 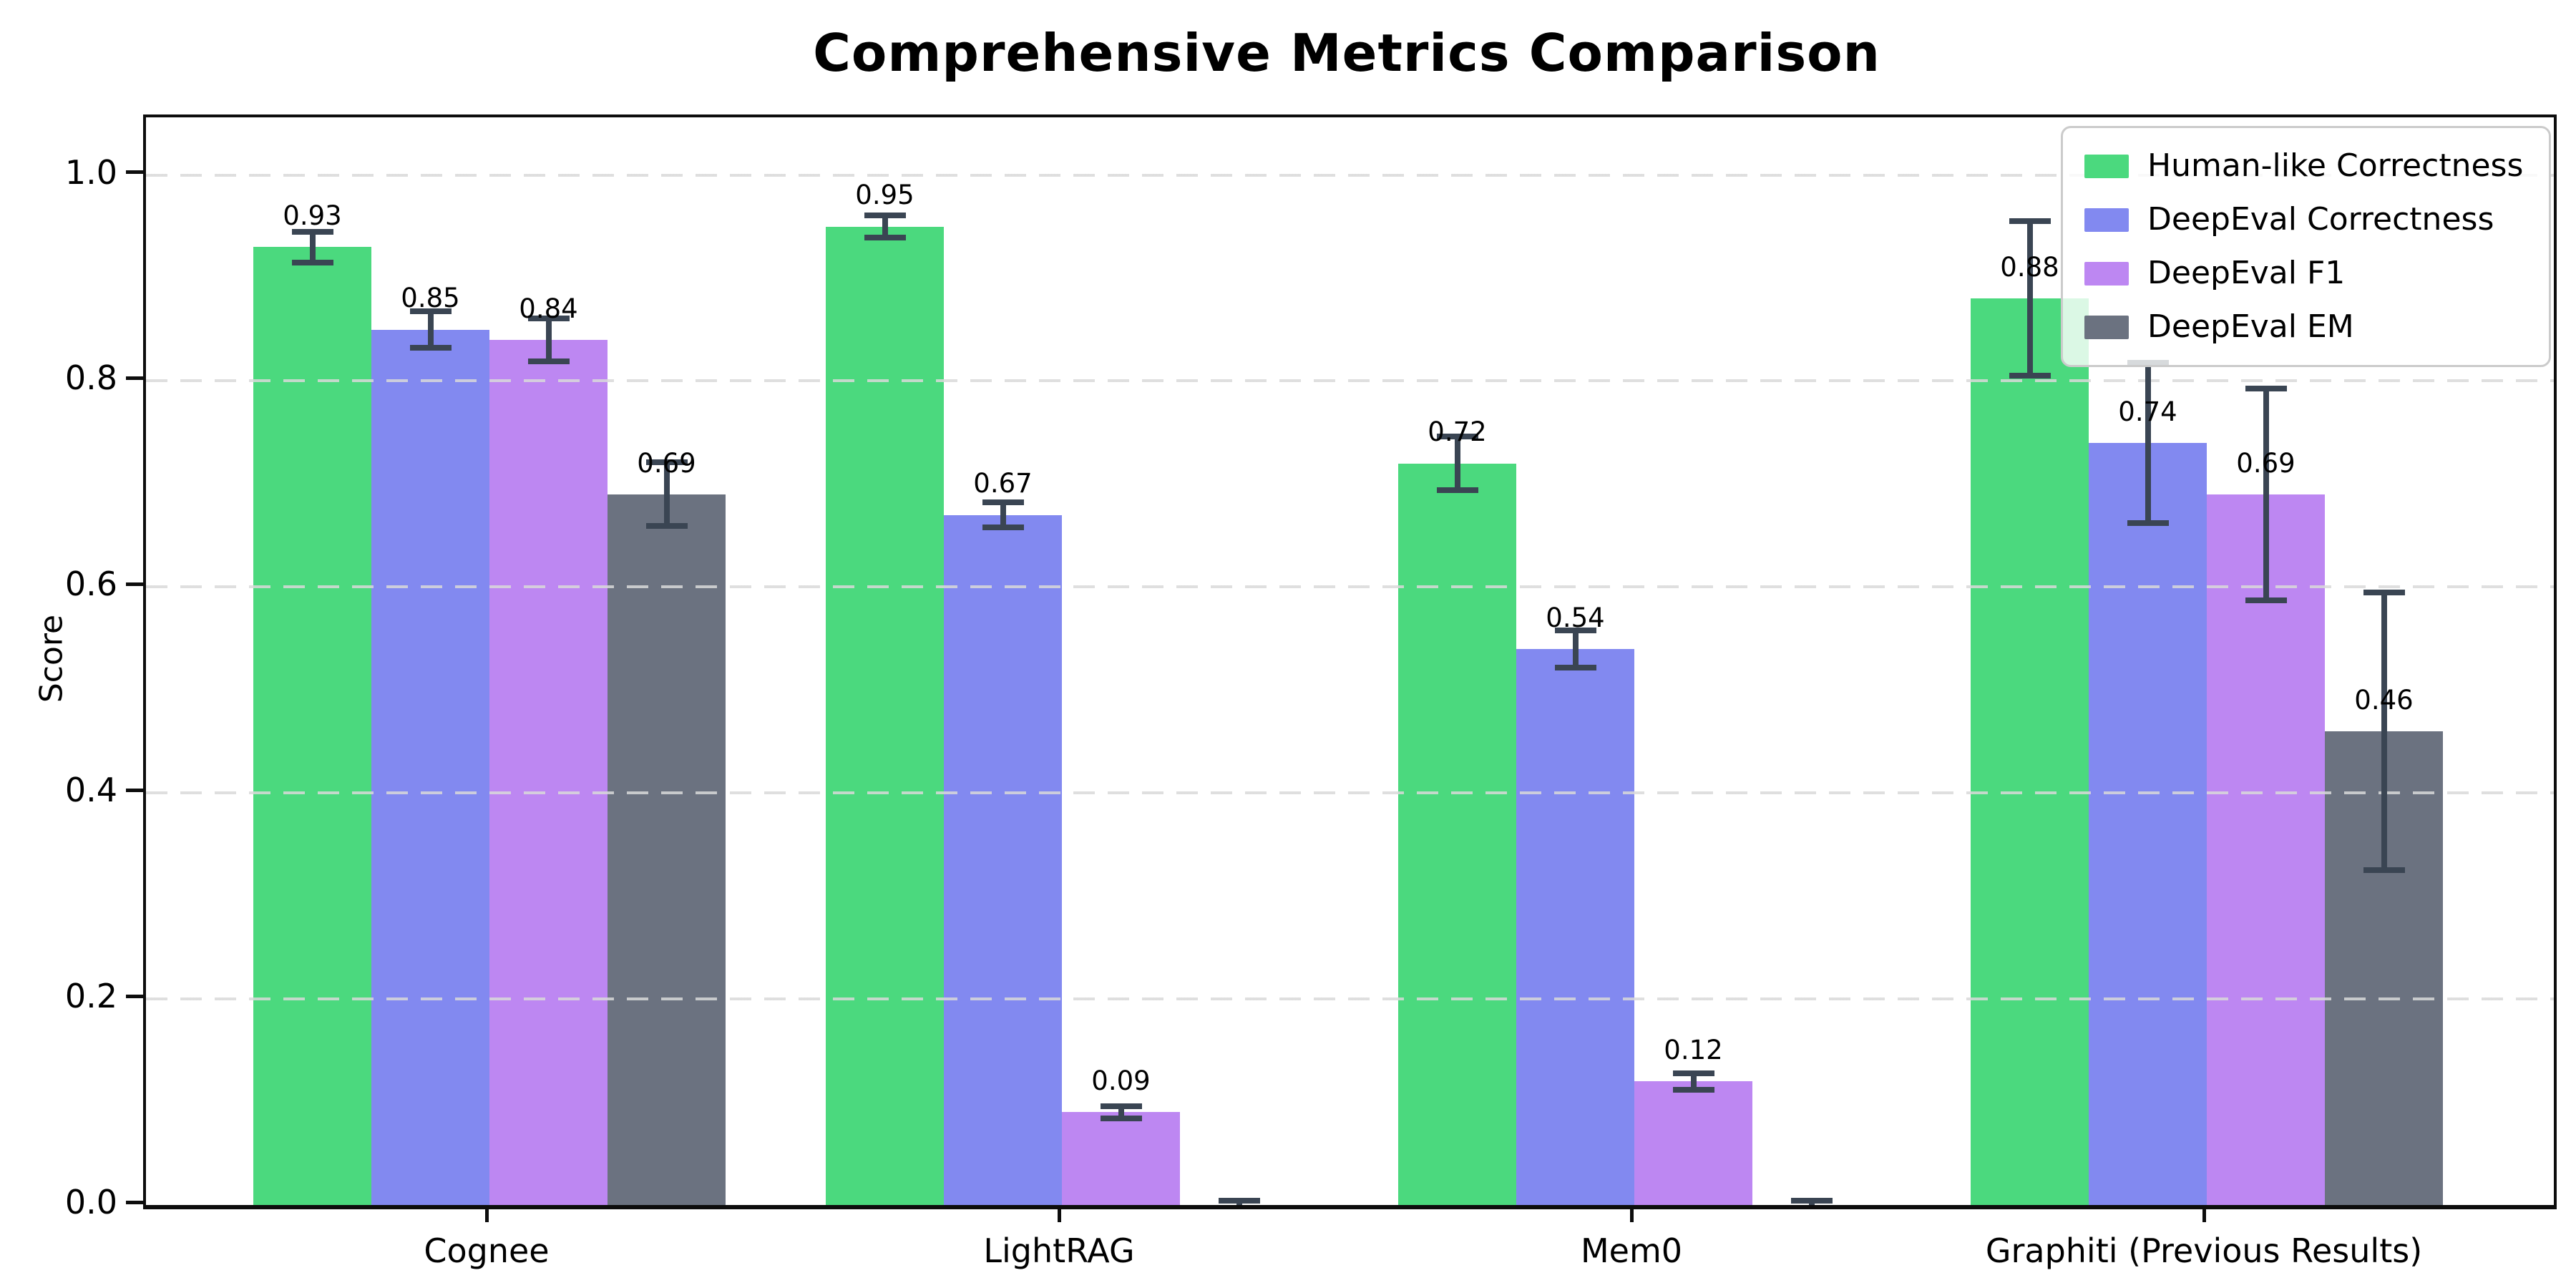 What do you see at coordinates (1346, 53) in the screenshot?
I see `chart-title: Comprehensive Metrics Comparison` at bounding box center [1346, 53].